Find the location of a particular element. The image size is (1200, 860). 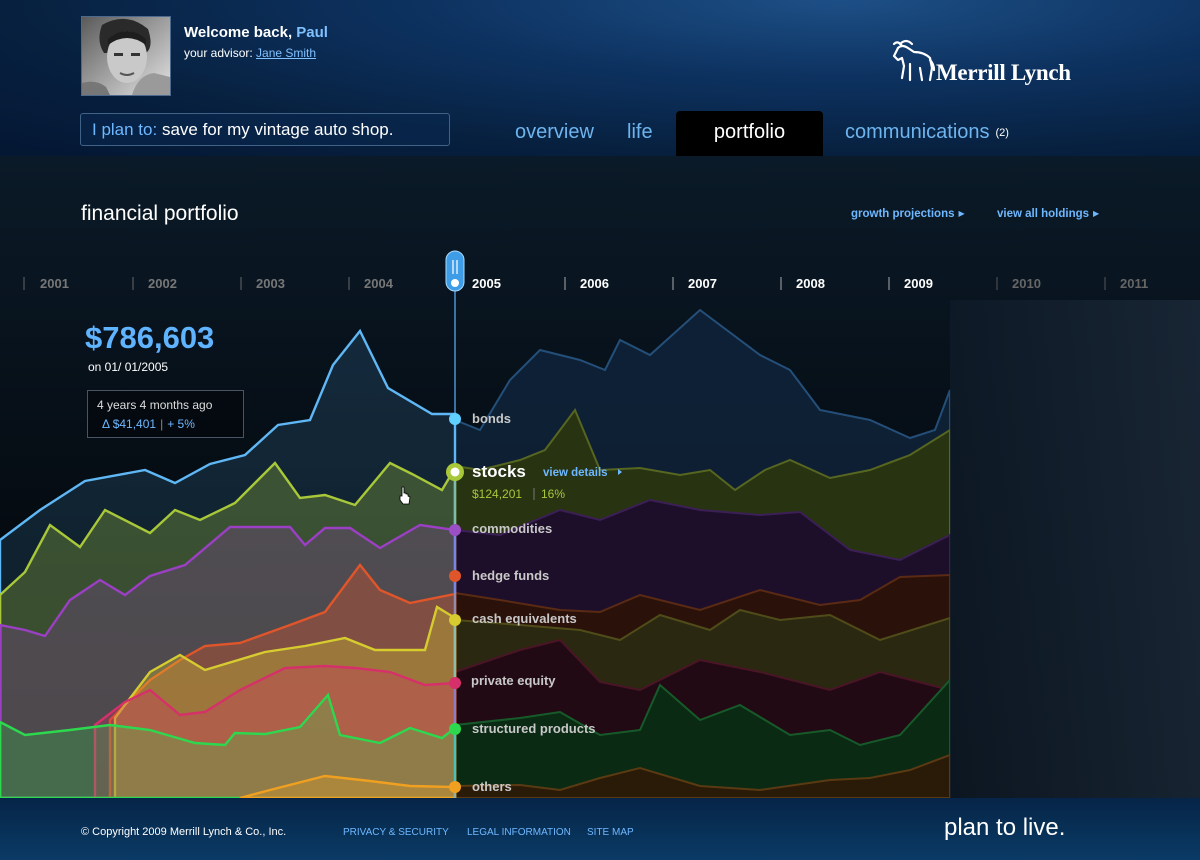

change-percent: + 5% is located at coordinates (181, 424).